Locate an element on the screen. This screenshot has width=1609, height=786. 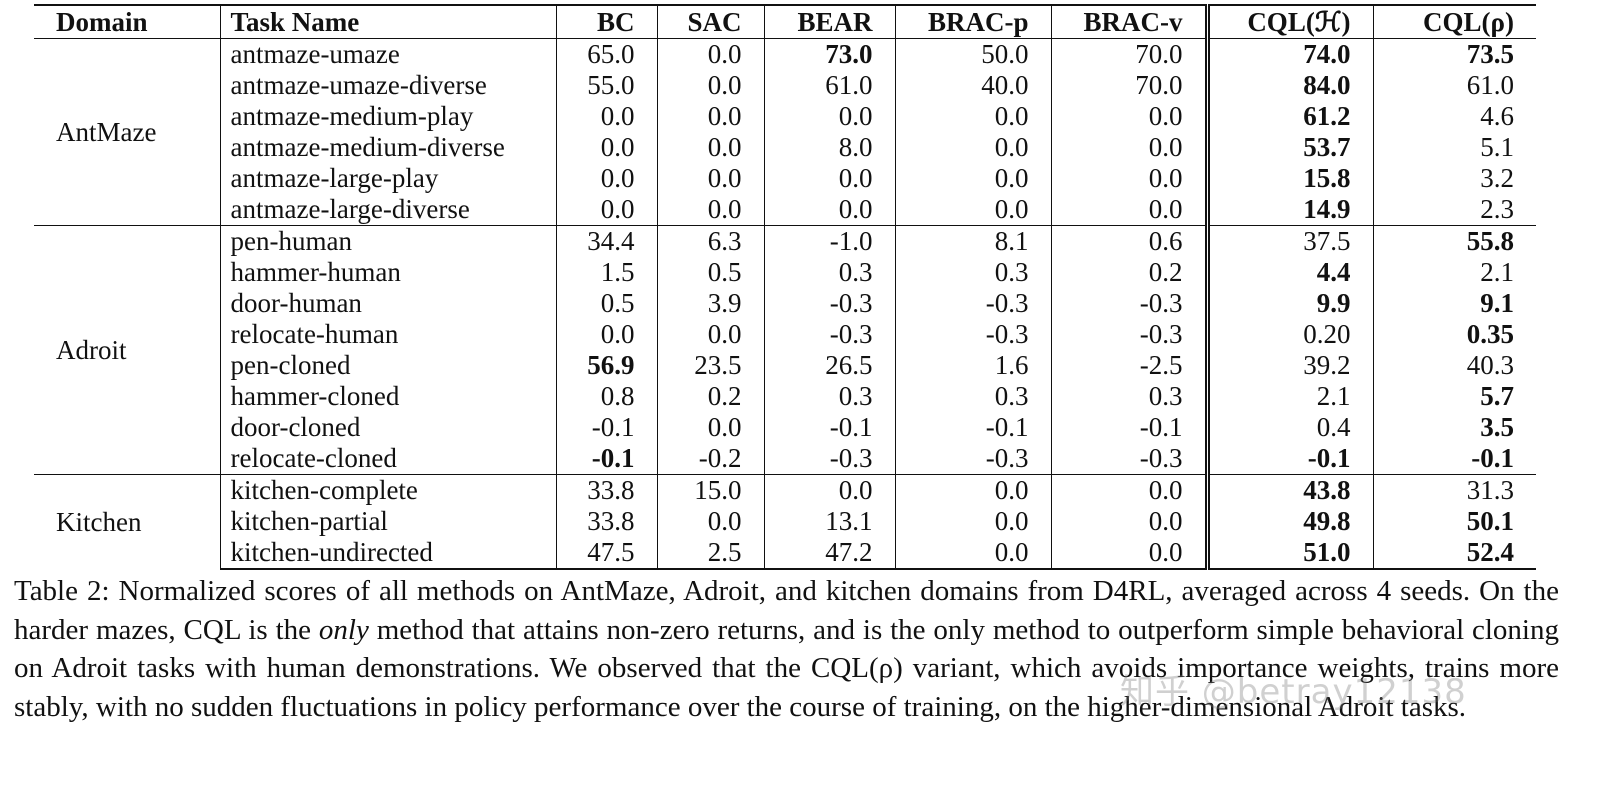
score-cell: 14.9 is located at coordinates (1288, 210).